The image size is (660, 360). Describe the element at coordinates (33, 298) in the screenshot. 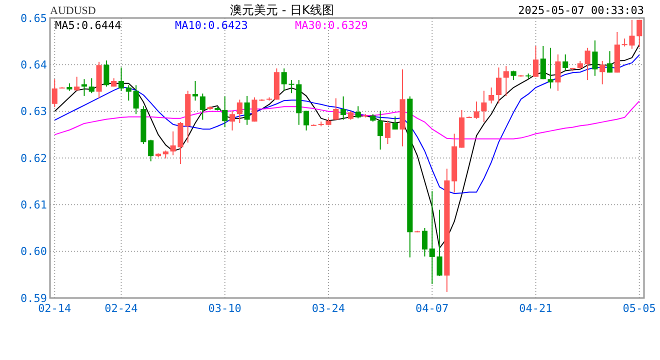

I see `y-tick-label: 0.59` at that location.